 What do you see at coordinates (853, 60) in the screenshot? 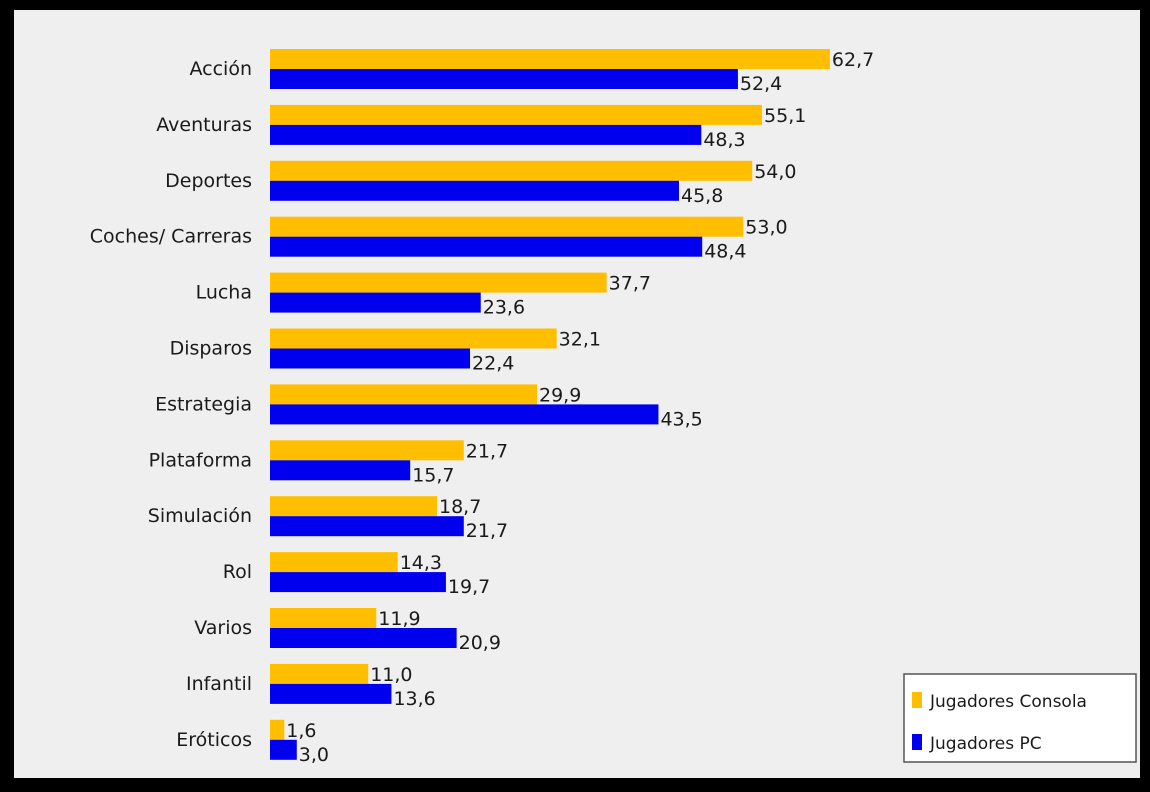
I see `value-label: 62,7` at bounding box center [853, 60].